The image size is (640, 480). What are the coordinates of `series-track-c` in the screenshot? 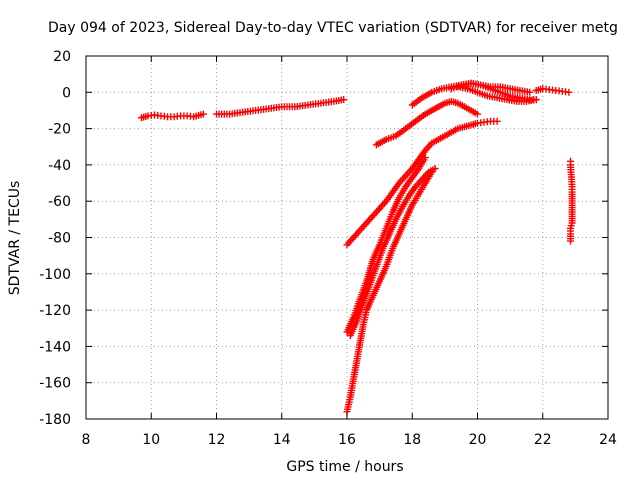 It's located at (422, 183).